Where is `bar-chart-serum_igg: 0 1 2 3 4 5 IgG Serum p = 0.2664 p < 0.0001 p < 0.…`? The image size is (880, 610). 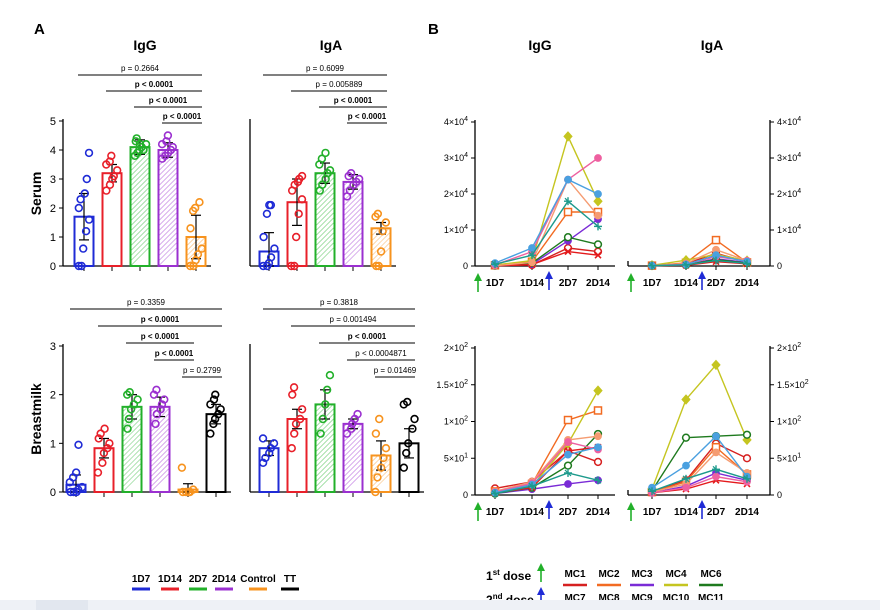 bar-chart-serum_igg: 0 1 2 3 4 5 IgG Serum p = 0.2664 p < 0.0001 p < 0.… is located at coordinates (119, 155).